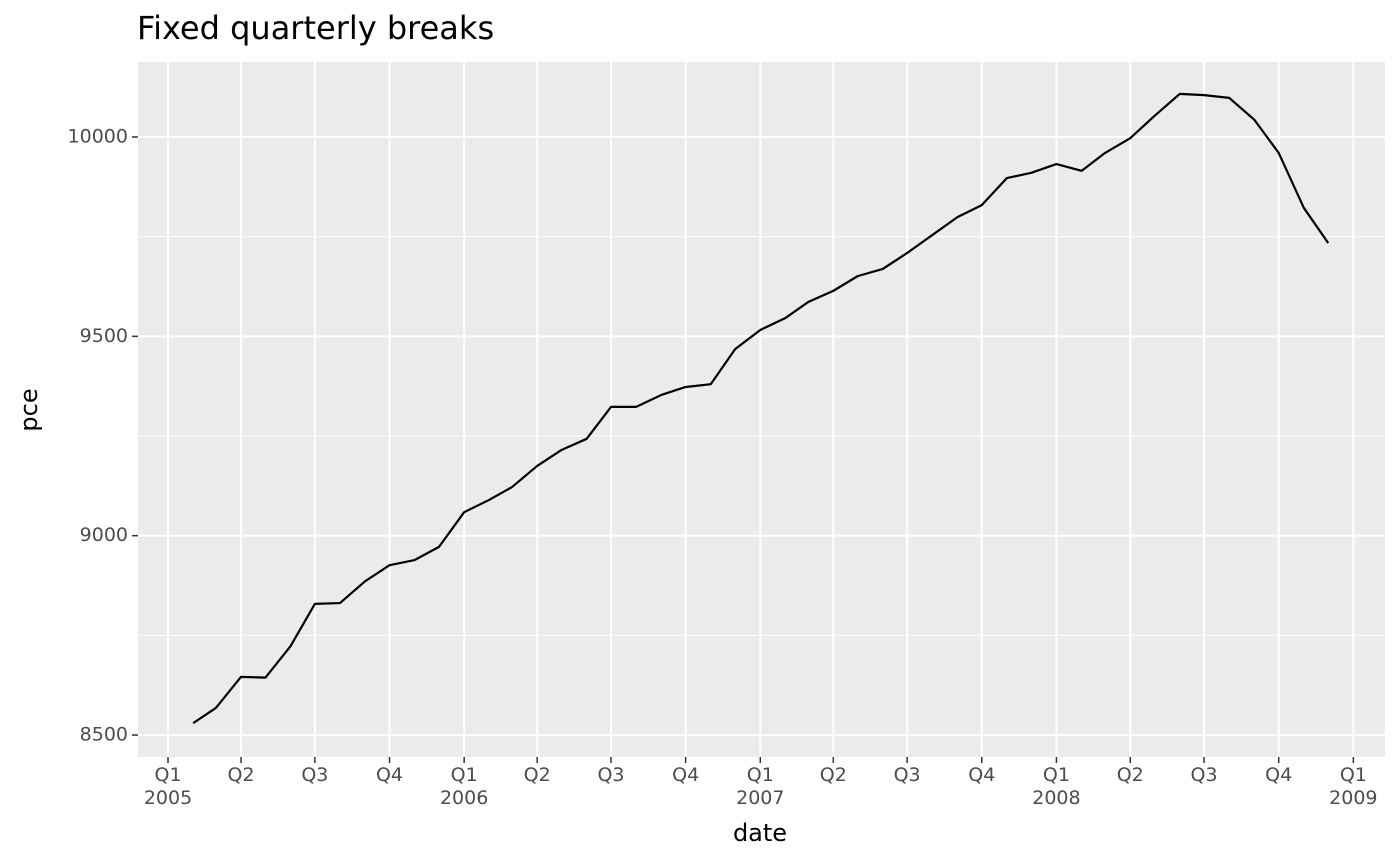  What do you see at coordinates (760, 786) in the screenshot?
I see `x-tick-label: Q1 2007` at bounding box center [760, 786].